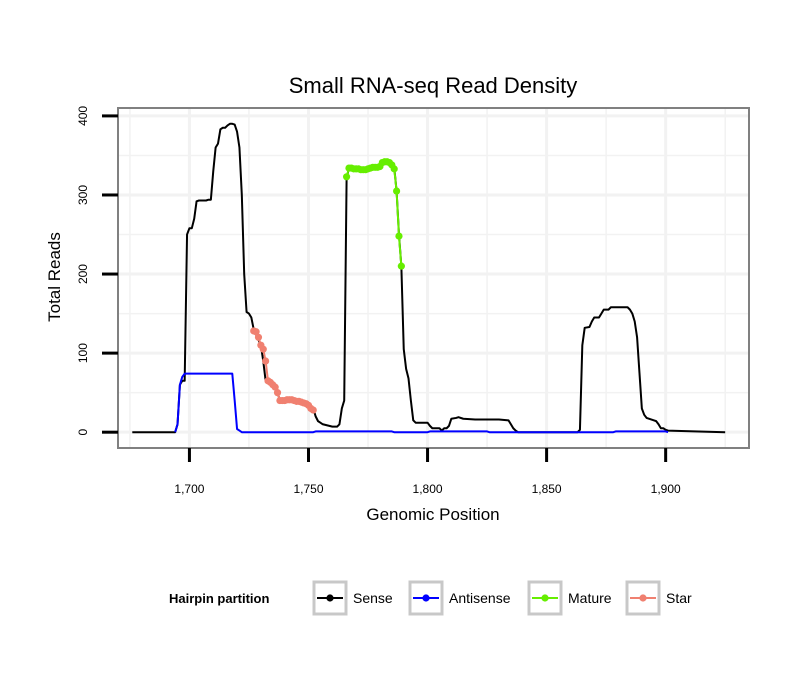 This screenshot has width=810, height=690. Describe the element at coordinates (83, 274) in the screenshot. I see `y-tick-label: 200` at that location.